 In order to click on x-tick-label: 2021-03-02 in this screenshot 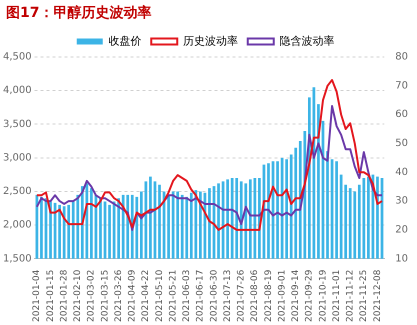, I will do `click(91, 296)`.